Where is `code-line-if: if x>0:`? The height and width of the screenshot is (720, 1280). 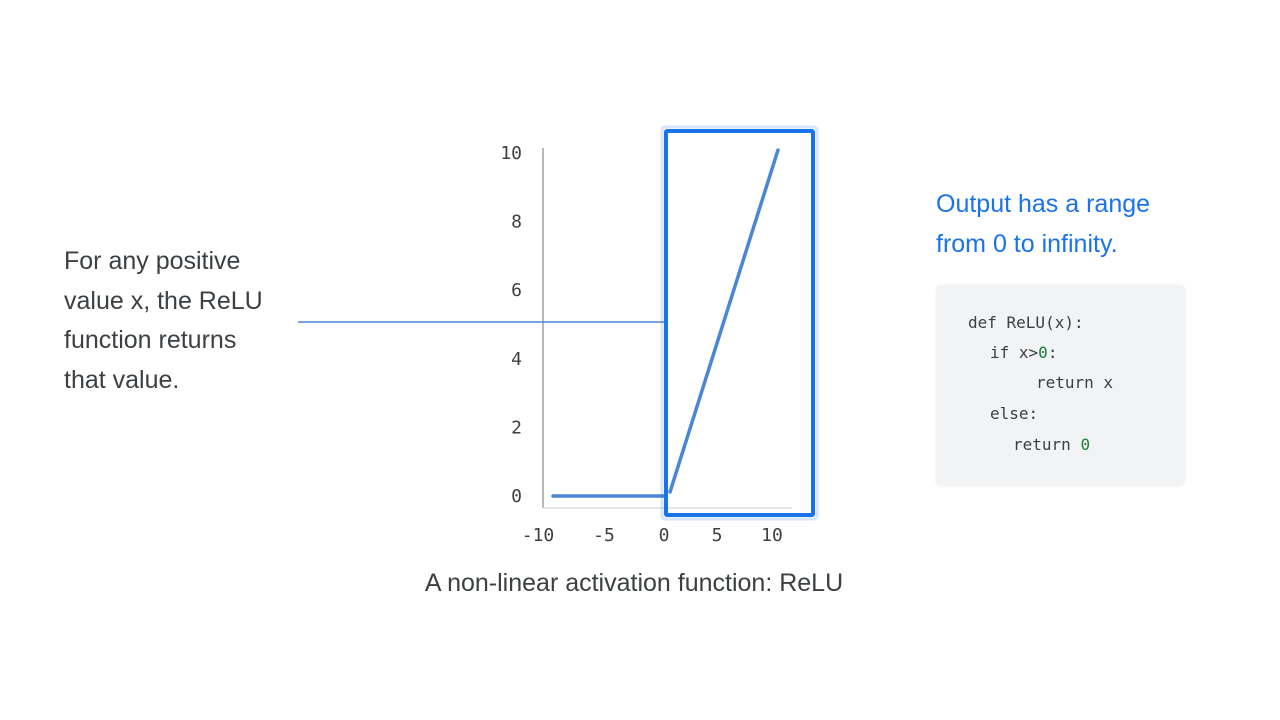 code-line-if: if x>0: is located at coordinates (1023, 353).